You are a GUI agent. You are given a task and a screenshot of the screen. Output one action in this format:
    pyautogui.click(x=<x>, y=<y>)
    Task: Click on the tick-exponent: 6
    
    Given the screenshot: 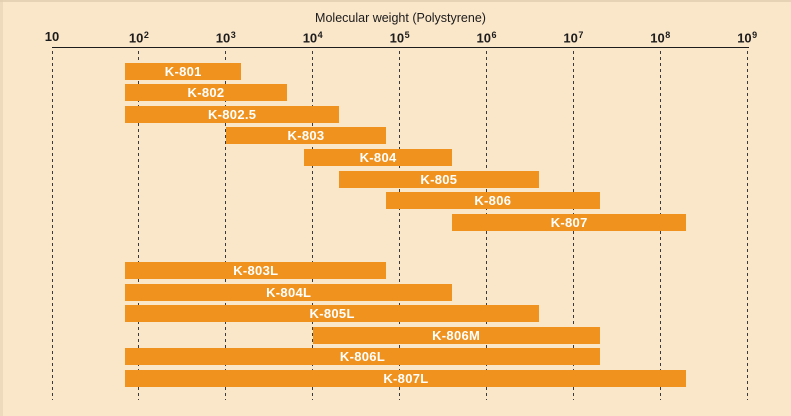 What is the action you would take?
    pyautogui.click(x=494, y=35)
    